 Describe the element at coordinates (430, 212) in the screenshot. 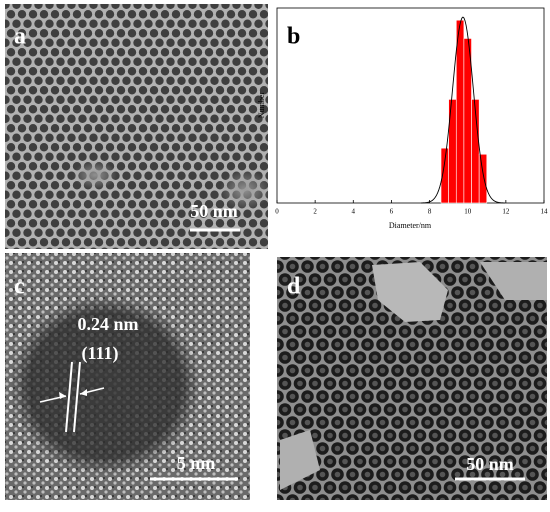

I see `x-tick-label: 8` at that location.